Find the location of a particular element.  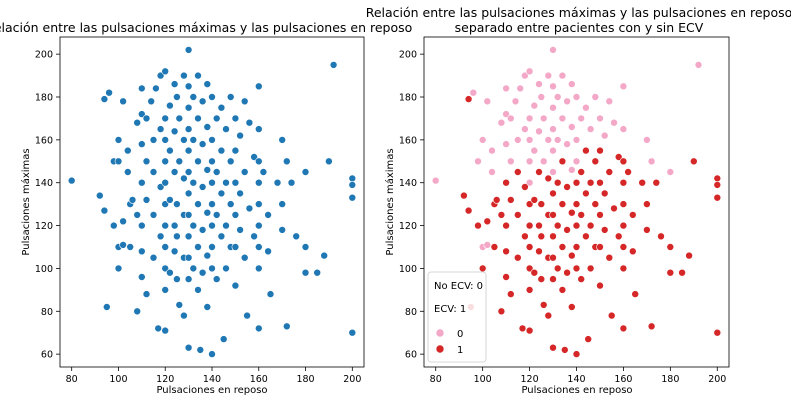

chart-left-x-ticks: 80 100 120 140 160 180 200 is located at coordinates (213, 376).